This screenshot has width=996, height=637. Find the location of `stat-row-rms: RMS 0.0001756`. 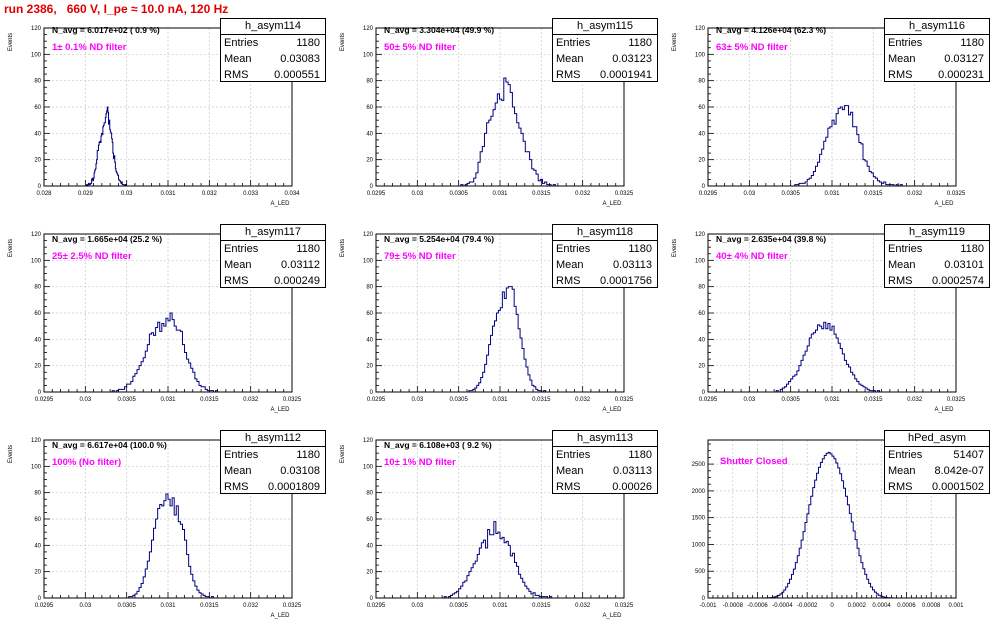

stat-row-rms: RMS 0.0001756 is located at coordinates (605, 281).